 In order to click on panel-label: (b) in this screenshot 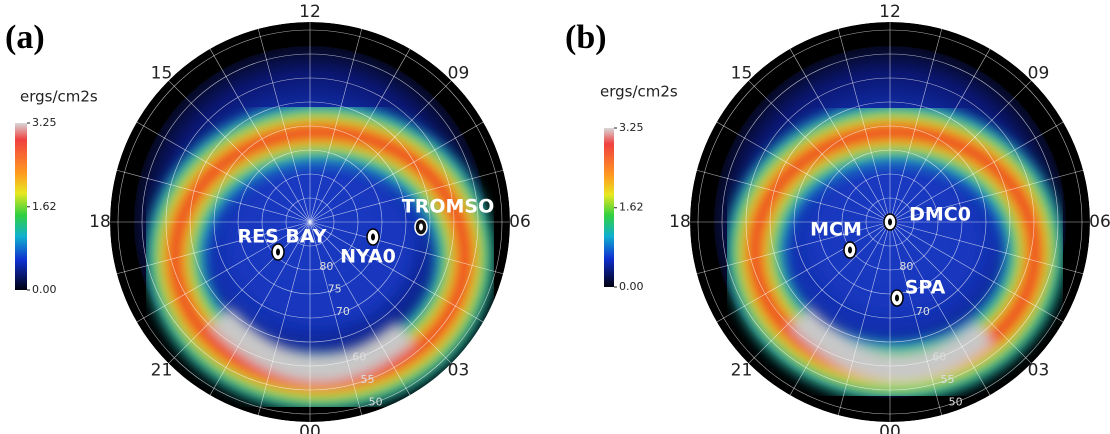, I will do `click(586, 37)`.